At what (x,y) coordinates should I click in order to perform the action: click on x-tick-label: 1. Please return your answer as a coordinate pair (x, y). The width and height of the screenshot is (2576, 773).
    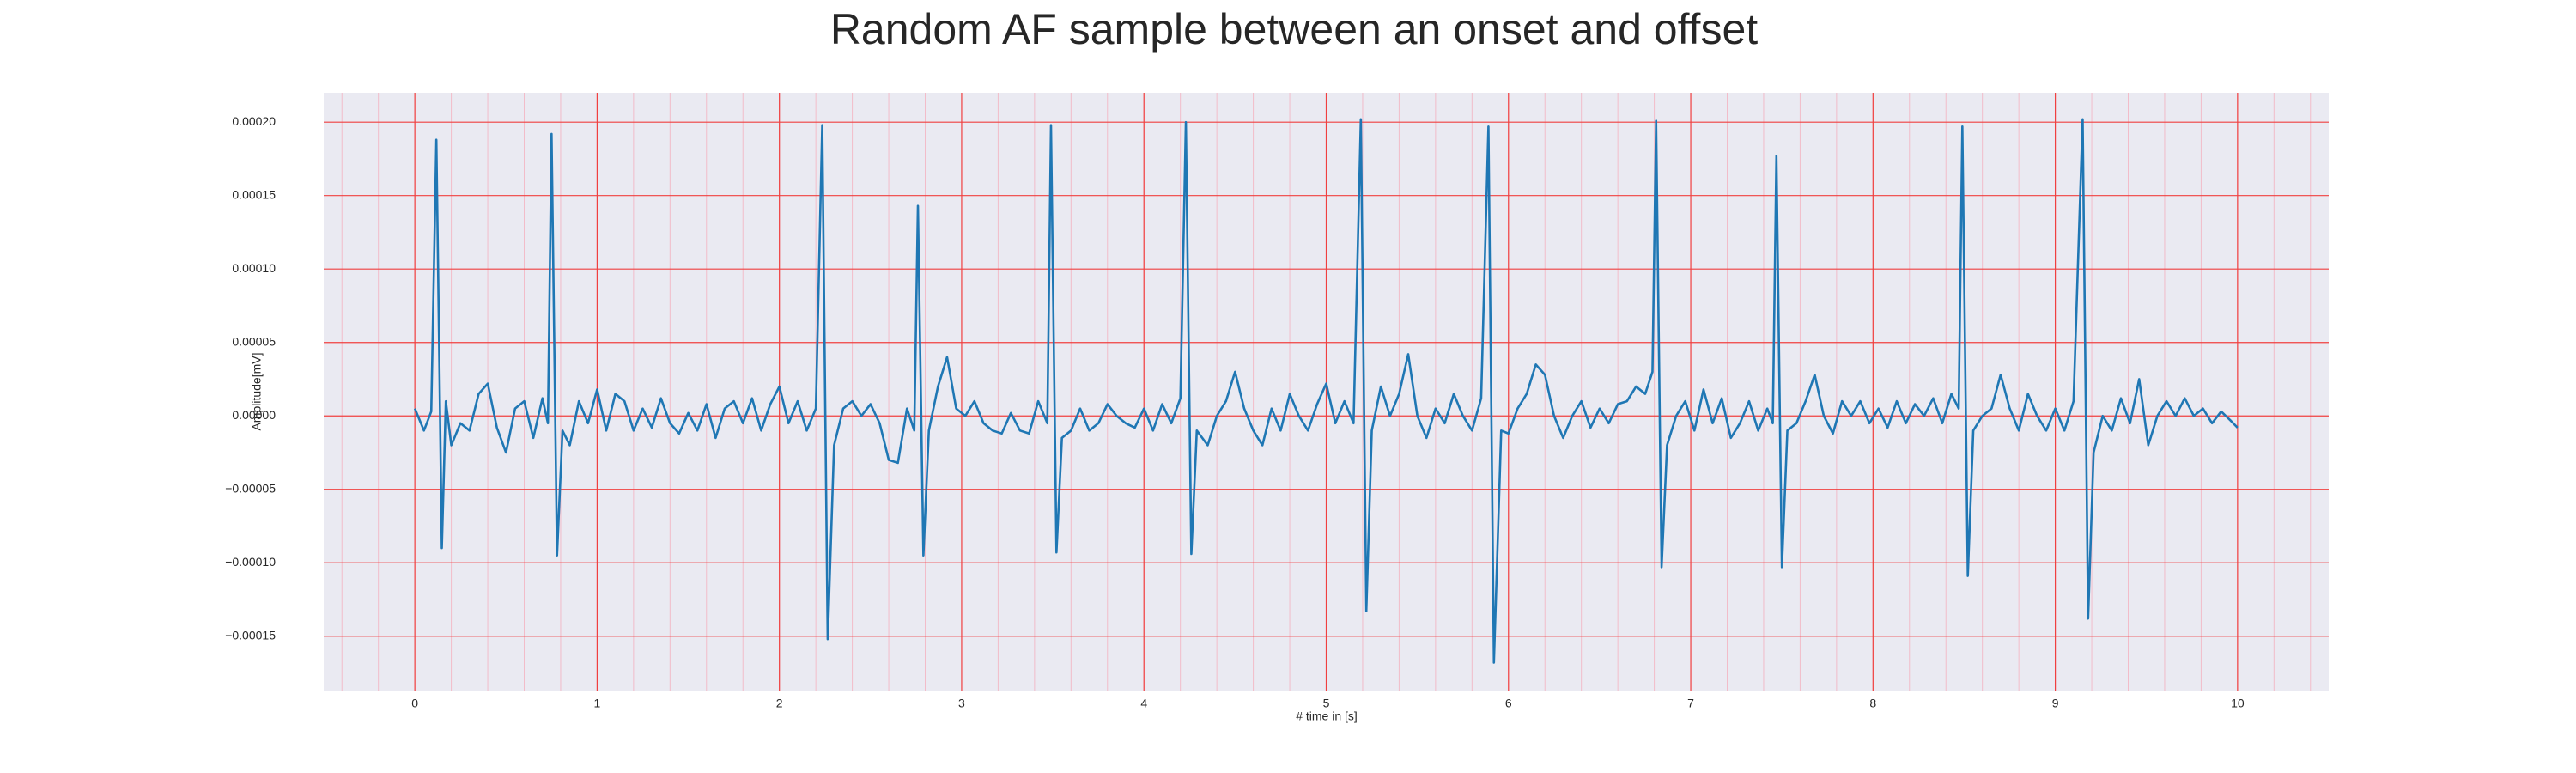
    Looking at the image, I should click on (597, 703).